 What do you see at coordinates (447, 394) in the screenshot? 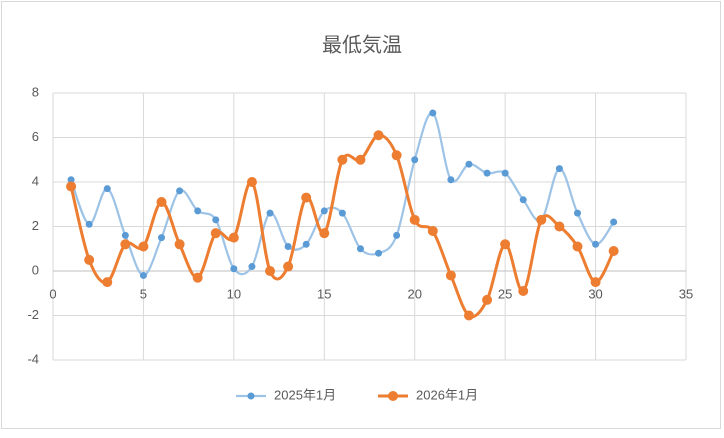
I see `legend-label: 2026年1月` at bounding box center [447, 394].